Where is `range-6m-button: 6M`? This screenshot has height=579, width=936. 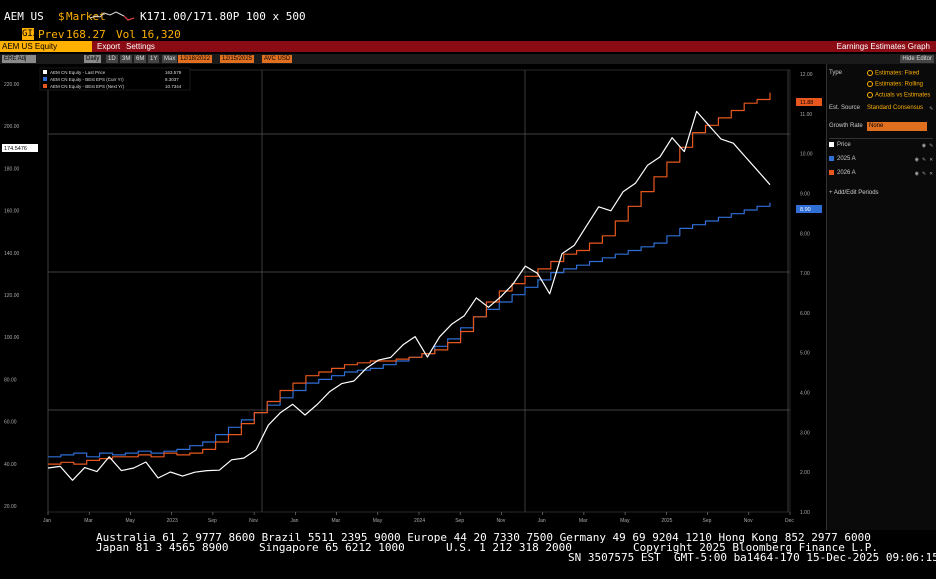
range-6m-button: 6M is located at coordinates (140, 59).